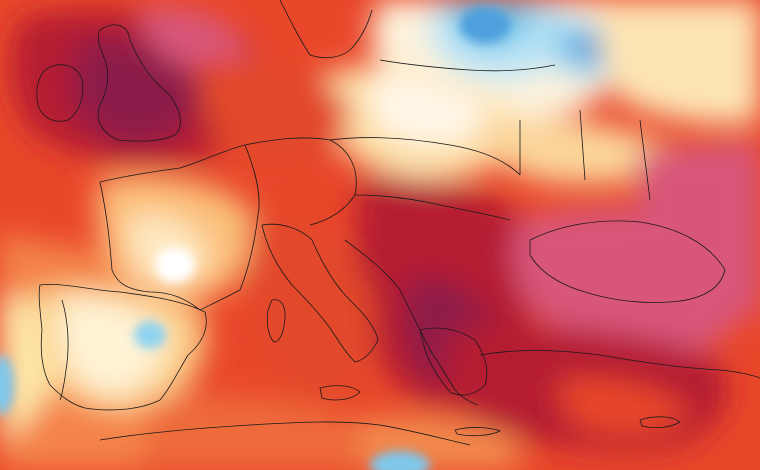 The width and height of the screenshot is (760, 470). What do you see at coordinates (326, 29) in the screenshot?
I see `scandinavia-coast` at bounding box center [326, 29].